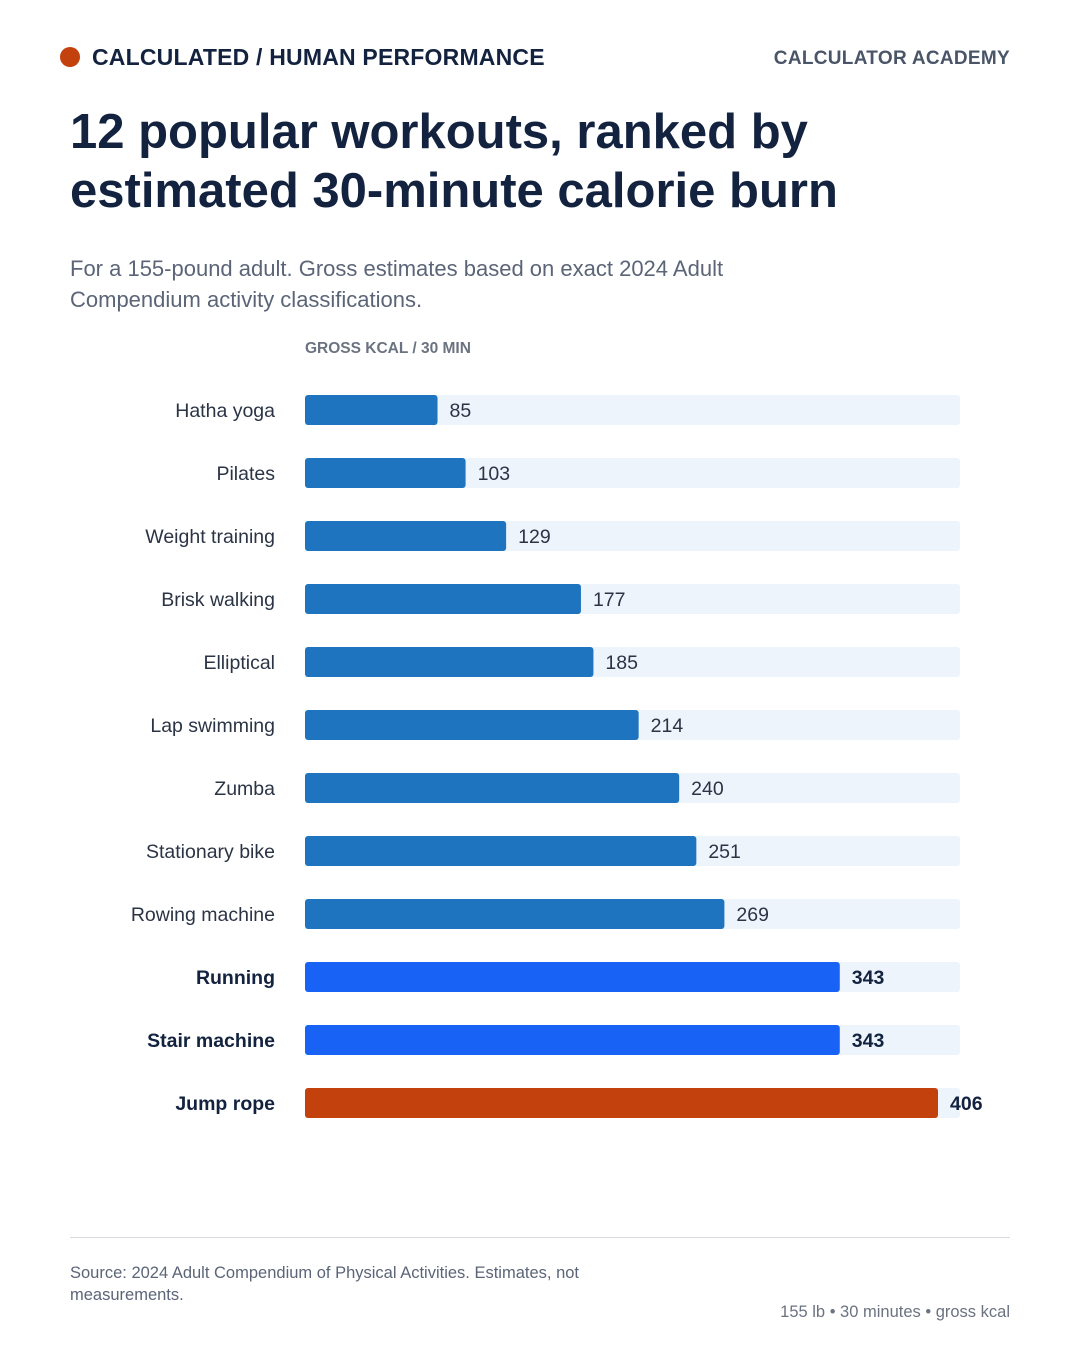 The image size is (1080, 1350). What do you see at coordinates (534, 537) in the screenshot?
I see `value-label: 129` at bounding box center [534, 537].